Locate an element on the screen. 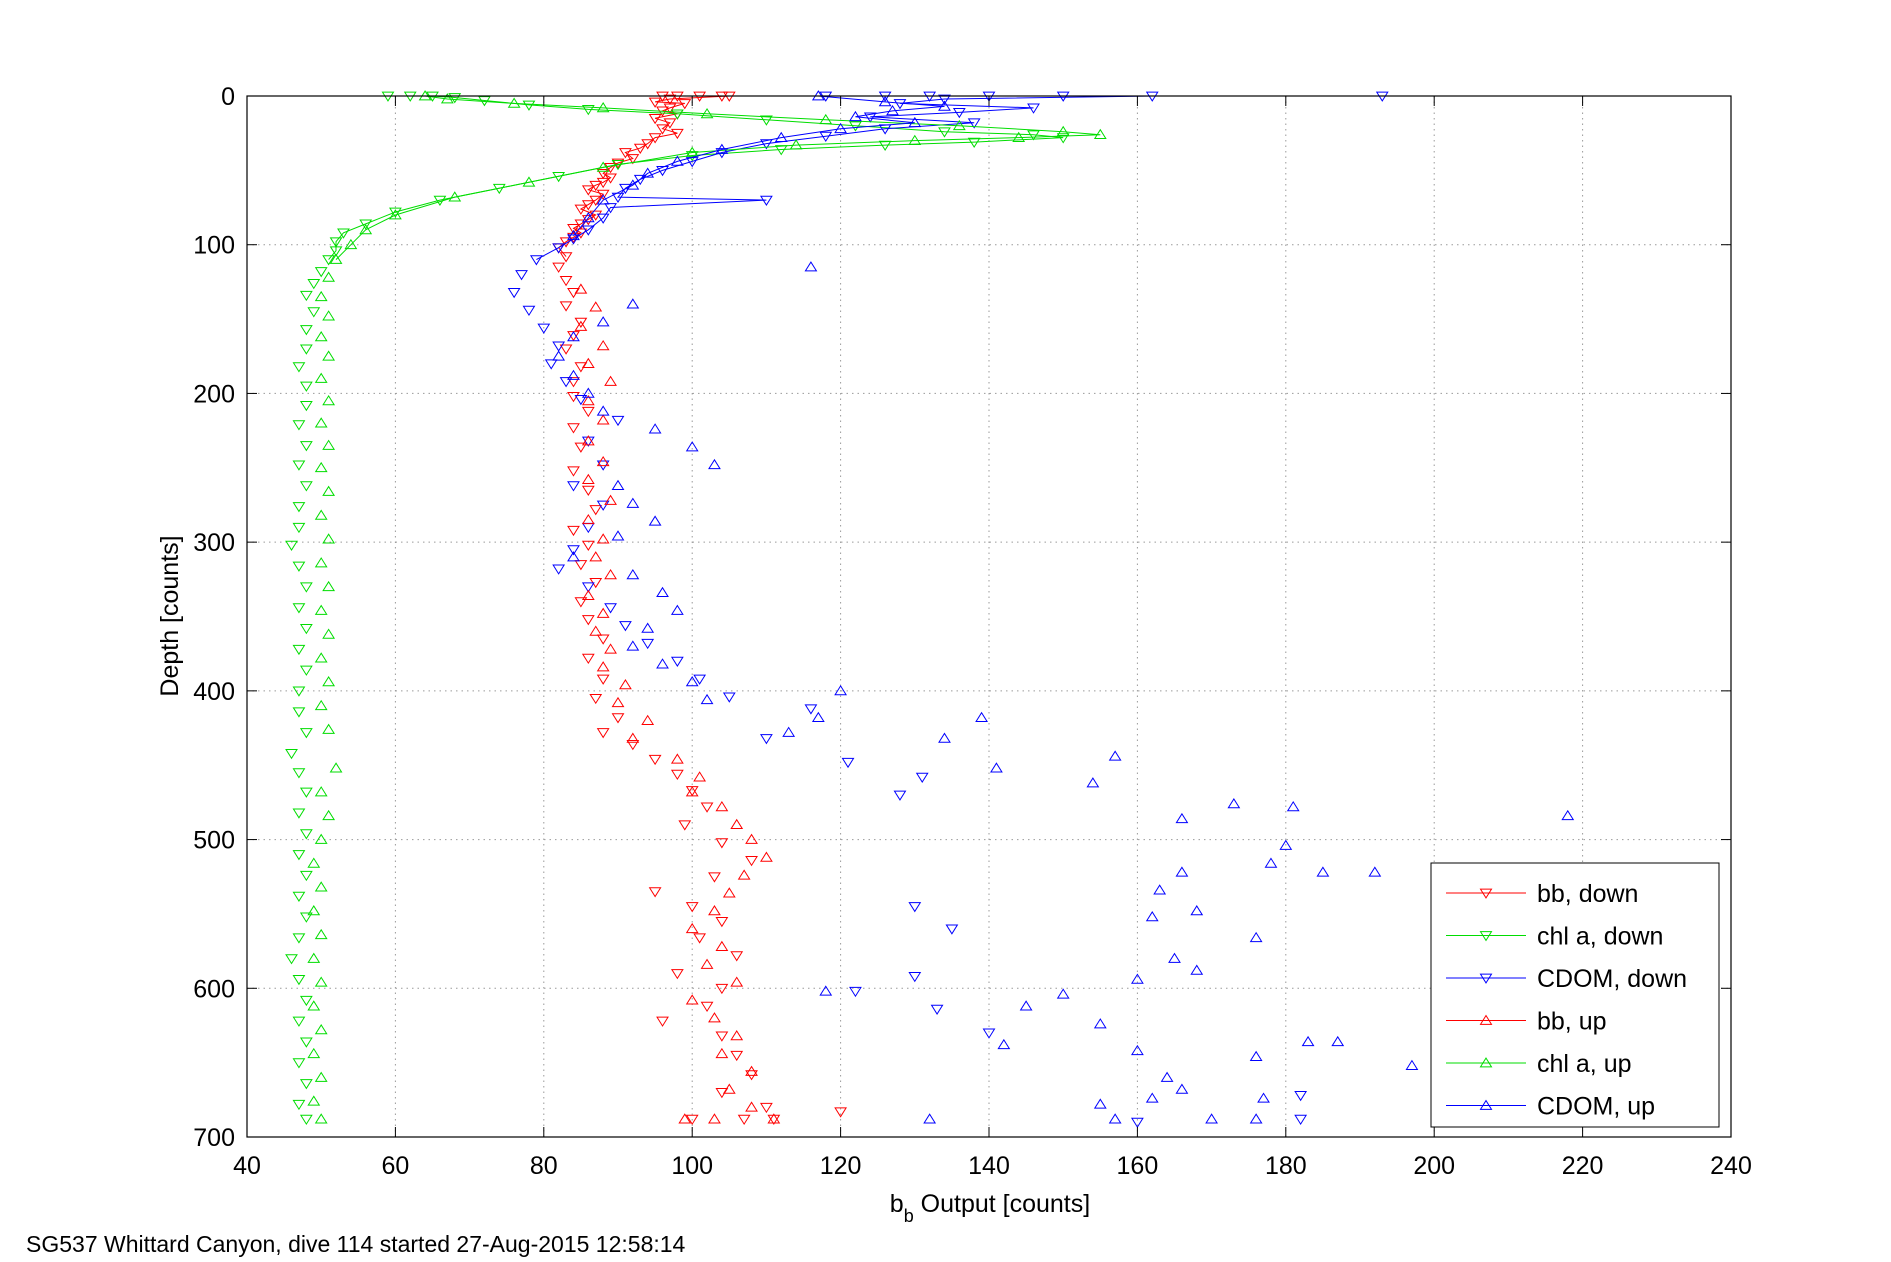 Image resolution: width=1891 pixels, height=1262 pixels. y-tick-label: 300 is located at coordinates (214, 543).